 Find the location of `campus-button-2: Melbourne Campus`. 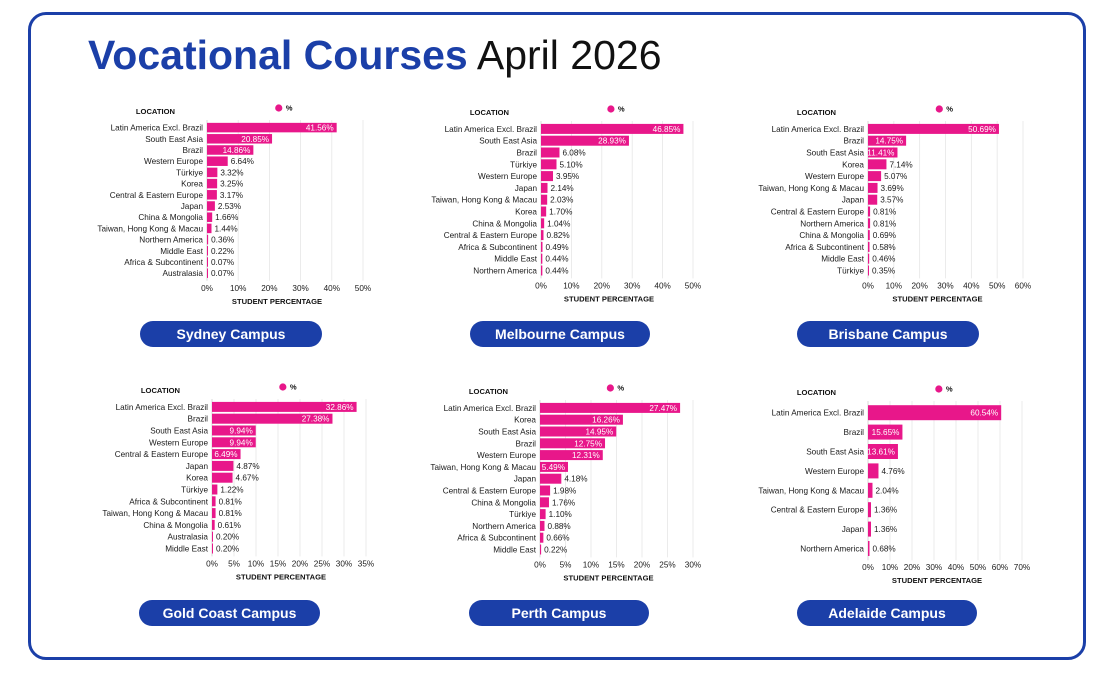

campus-button-2: Melbourne Campus is located at coordinates (560, 334).